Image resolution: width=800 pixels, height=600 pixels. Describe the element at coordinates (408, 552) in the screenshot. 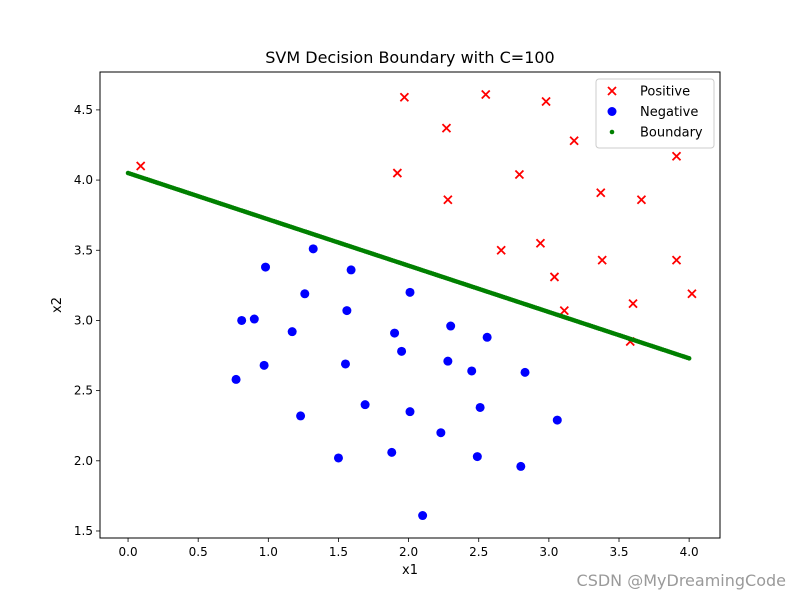

I see `x-tick-label: 2.0` at that location.